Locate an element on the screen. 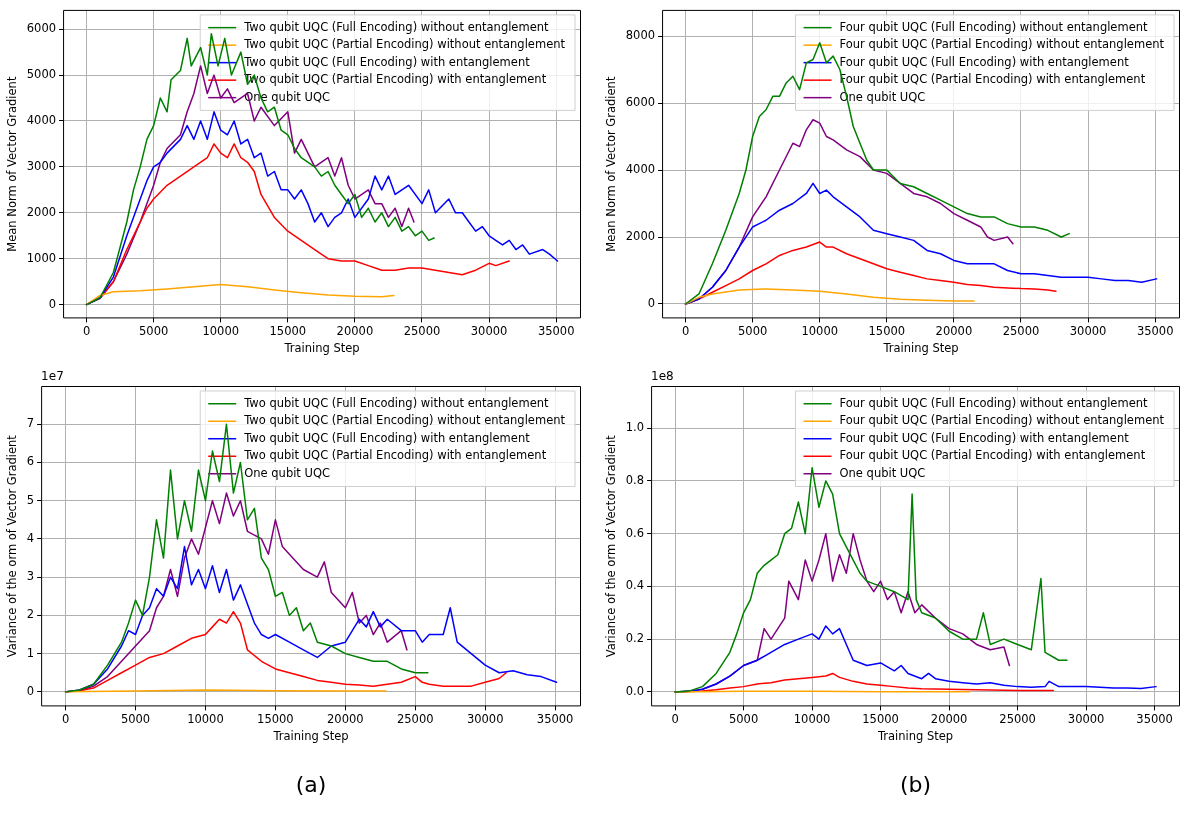  y-tick-label: 3000 is located at coordinates (41, 165).